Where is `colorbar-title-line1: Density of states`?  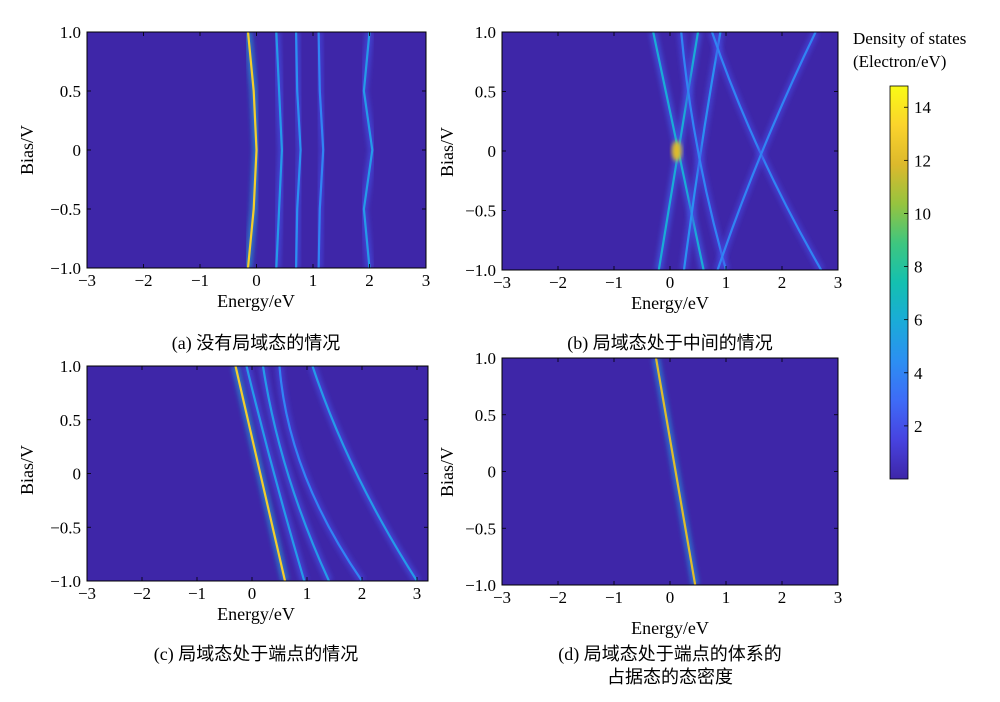
colorbar-title-line1: Density of states is located at coordinates (909, 38).